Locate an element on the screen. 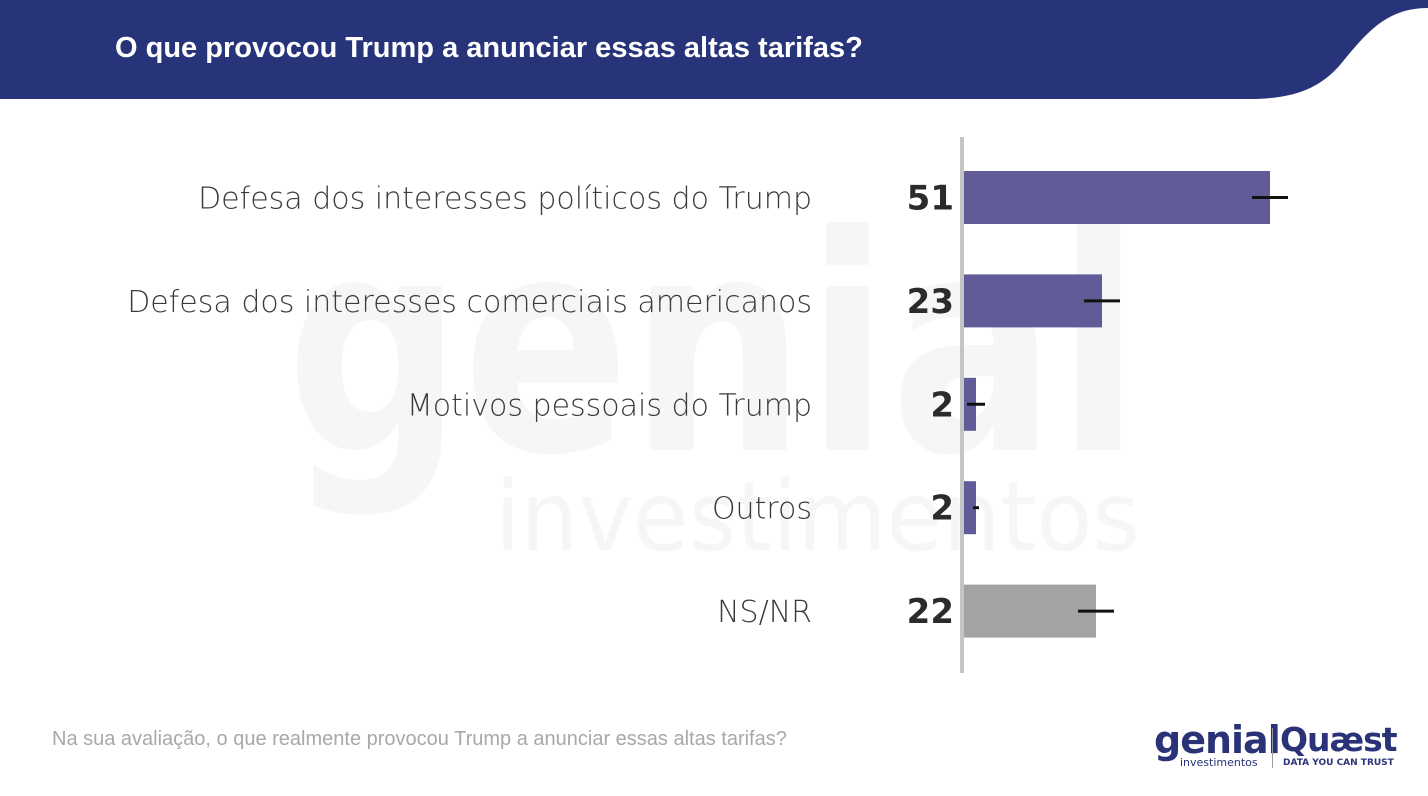 This screenshot has width=1428, height=796. header-banner is located at coordinates (714, 49).